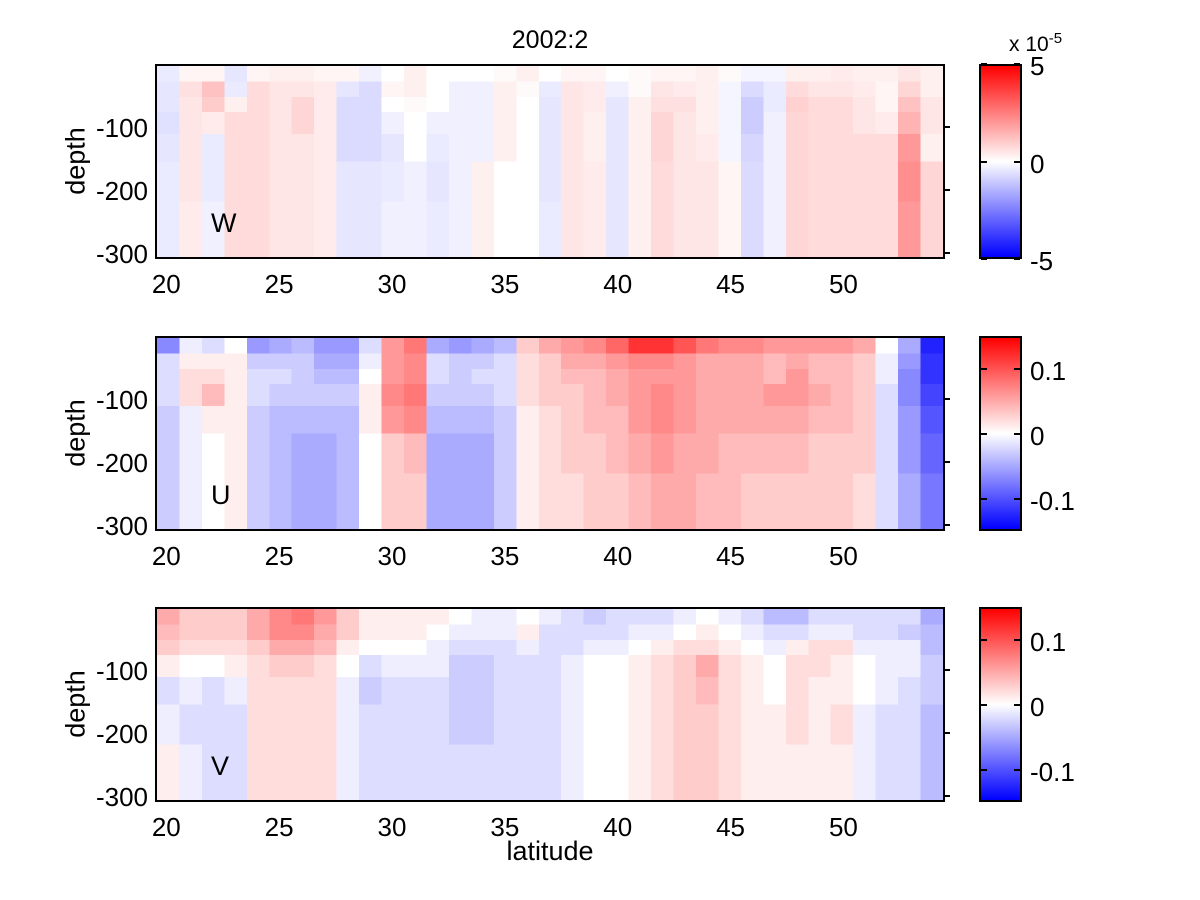 The width and height of the screenshot is (1200, 900). I want to click on colorbar-v, so click(1000, 704).